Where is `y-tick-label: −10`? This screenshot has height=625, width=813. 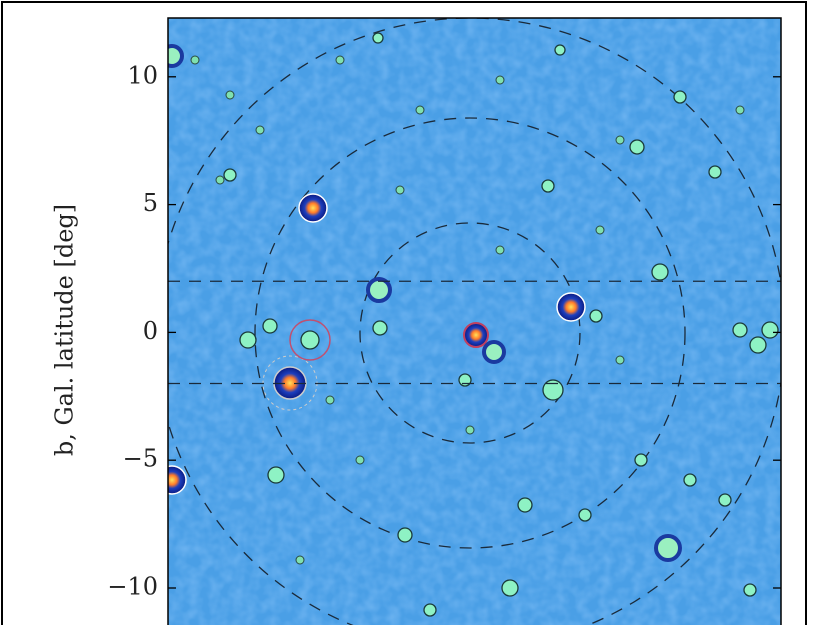
y-tick-label: −10 is located at coordinates (132, 587).